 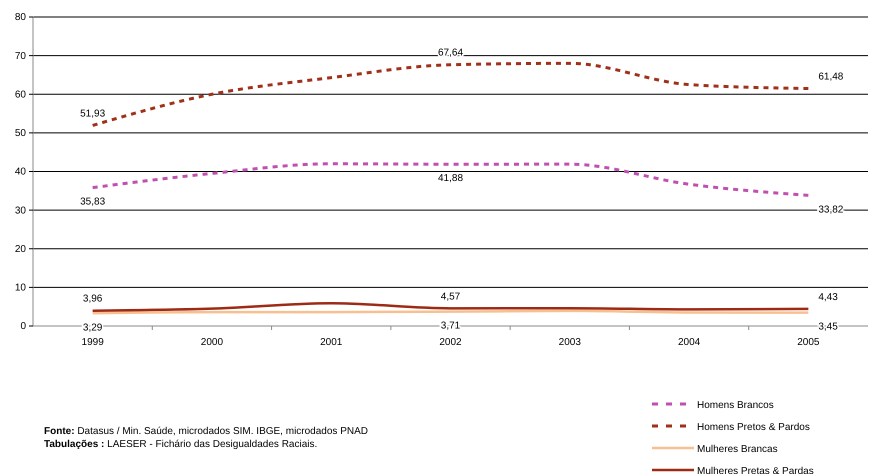 I want to click on y-tick-label: 70, so click(x=20, y=56).